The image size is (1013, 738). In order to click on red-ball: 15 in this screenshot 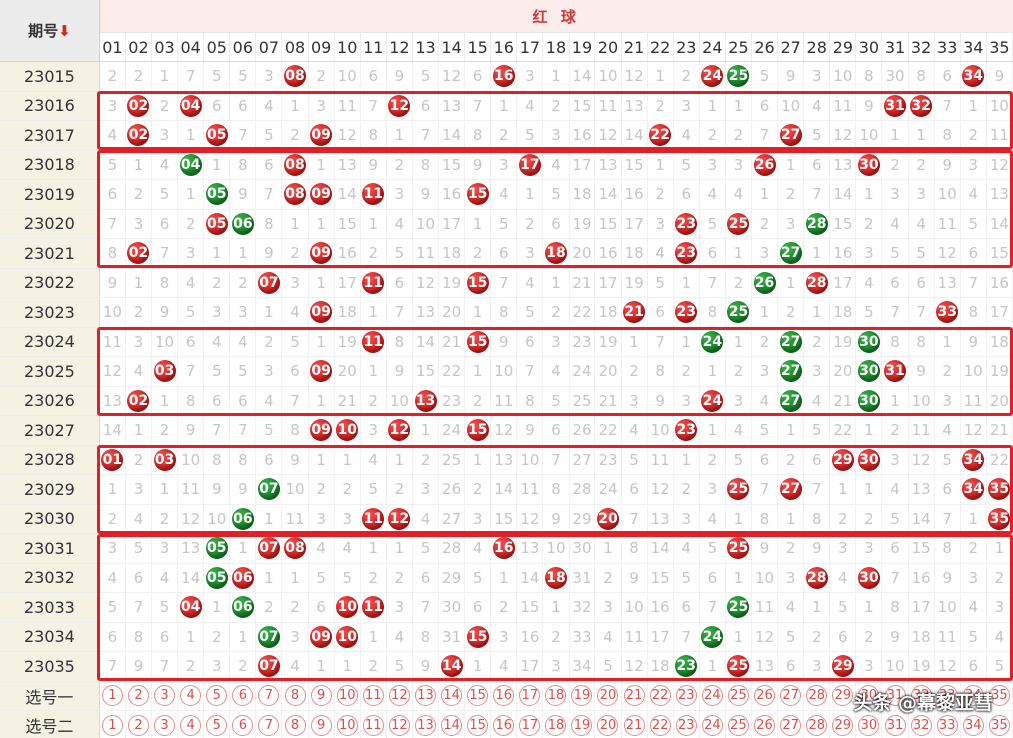, I will do `click(477, 282)`.